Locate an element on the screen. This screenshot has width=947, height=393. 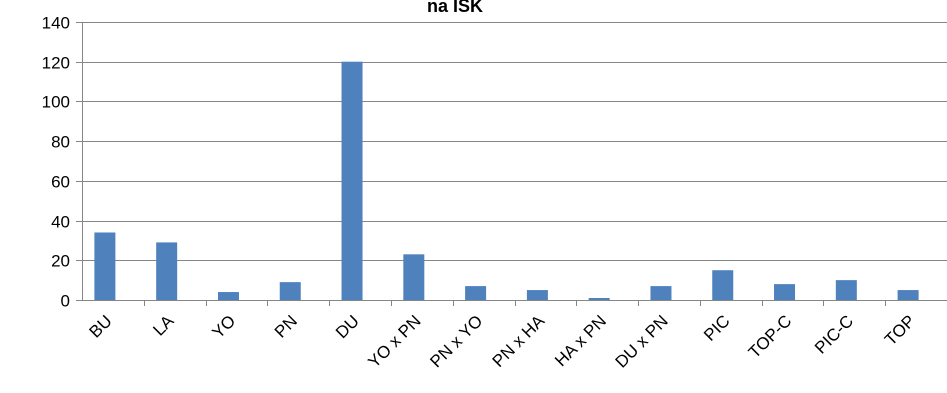
y-tick-label: 100 is located at coordinates (56, 102).